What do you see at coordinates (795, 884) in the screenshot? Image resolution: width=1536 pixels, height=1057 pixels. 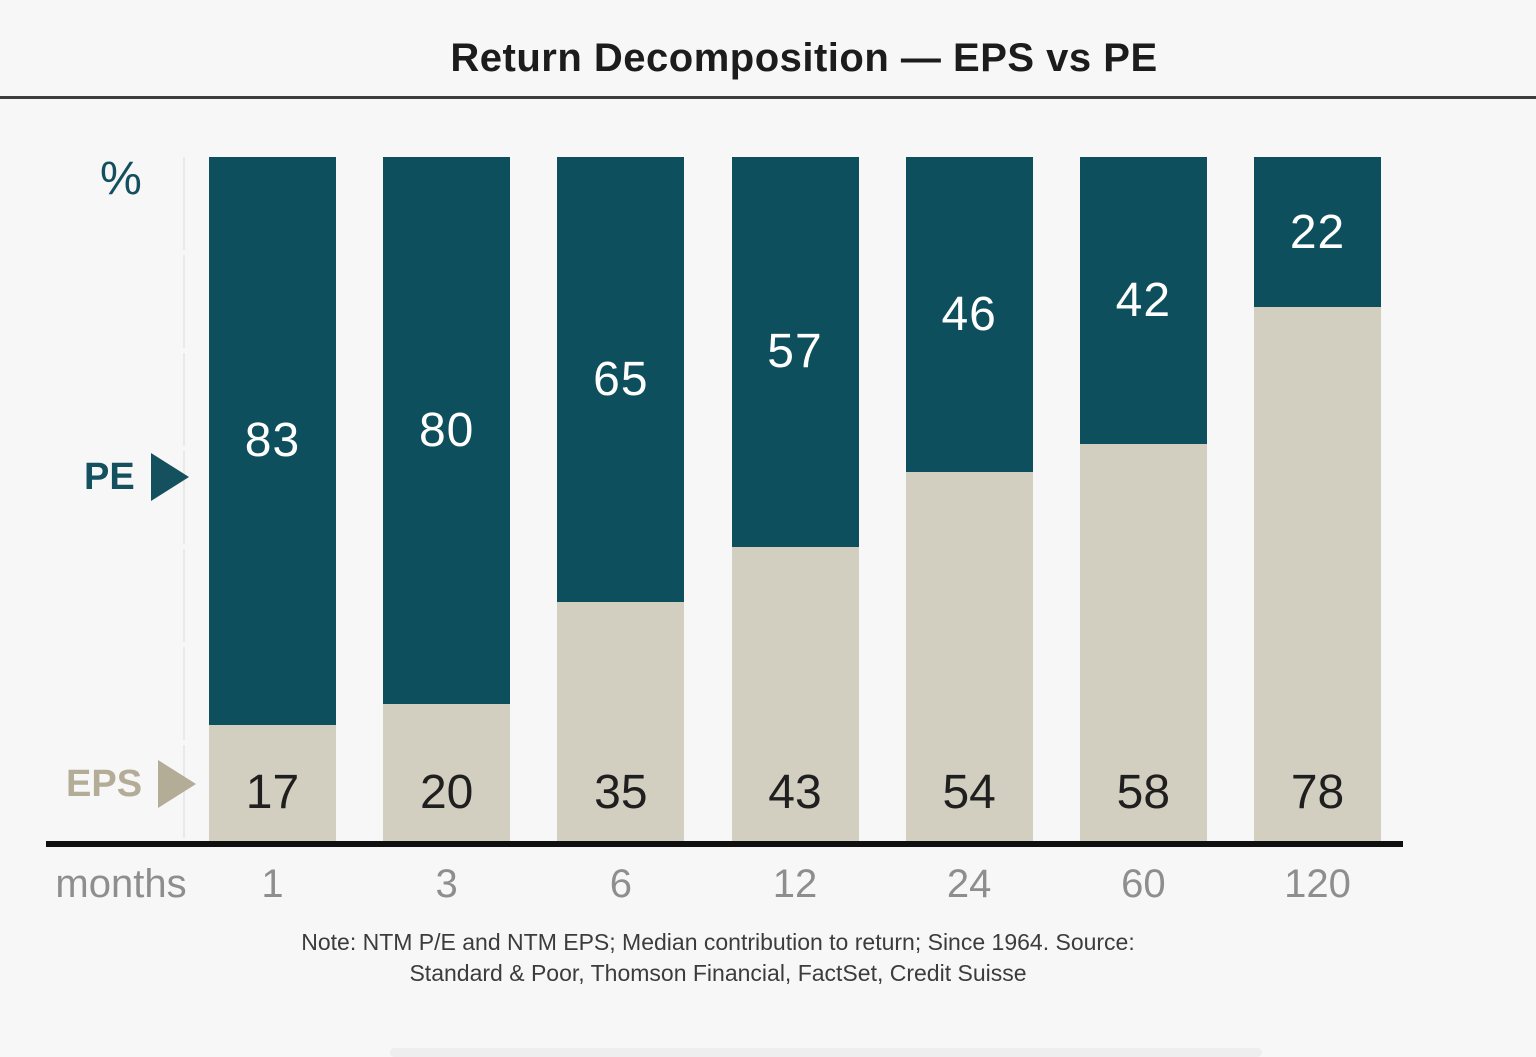 I see `month-tick-label: 12` at bounding box center [795, 884].